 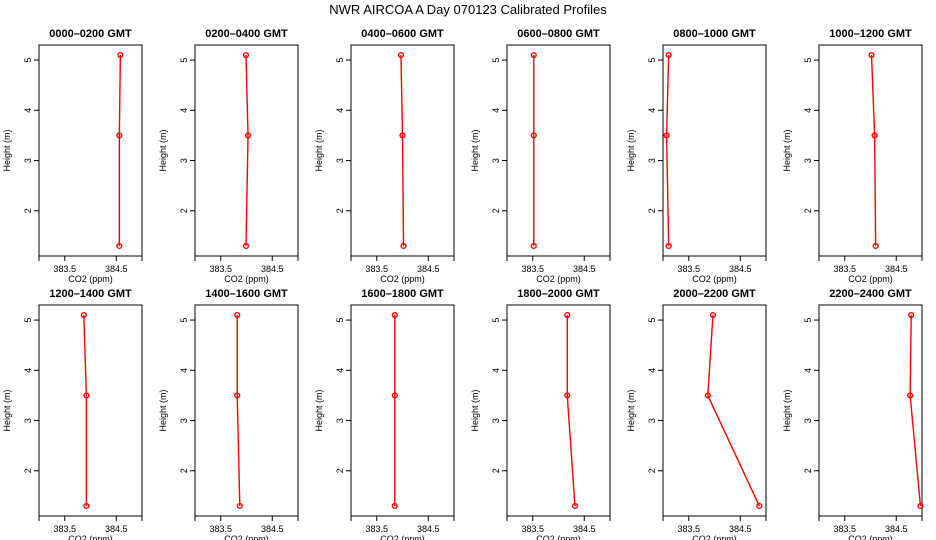 I want to click on panel-title: 2000–2200 GMT, so click(x=714, y=294).